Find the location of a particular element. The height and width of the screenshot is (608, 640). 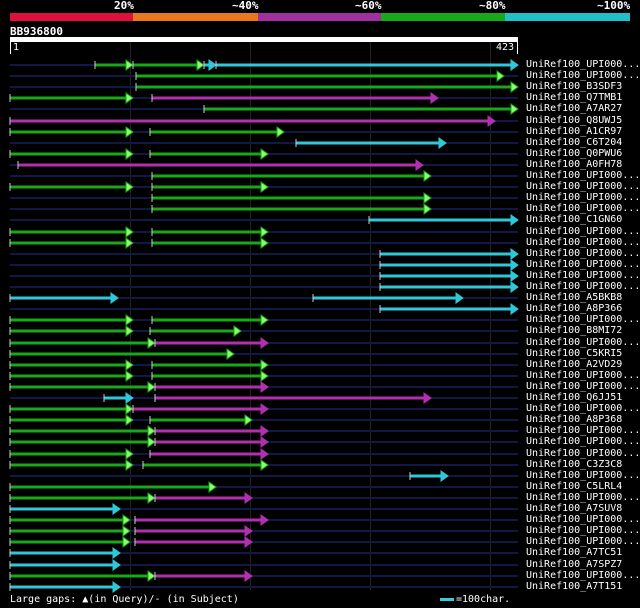

hit-label: UniRef100_A2VD29 is located at coordinates (574, 364).